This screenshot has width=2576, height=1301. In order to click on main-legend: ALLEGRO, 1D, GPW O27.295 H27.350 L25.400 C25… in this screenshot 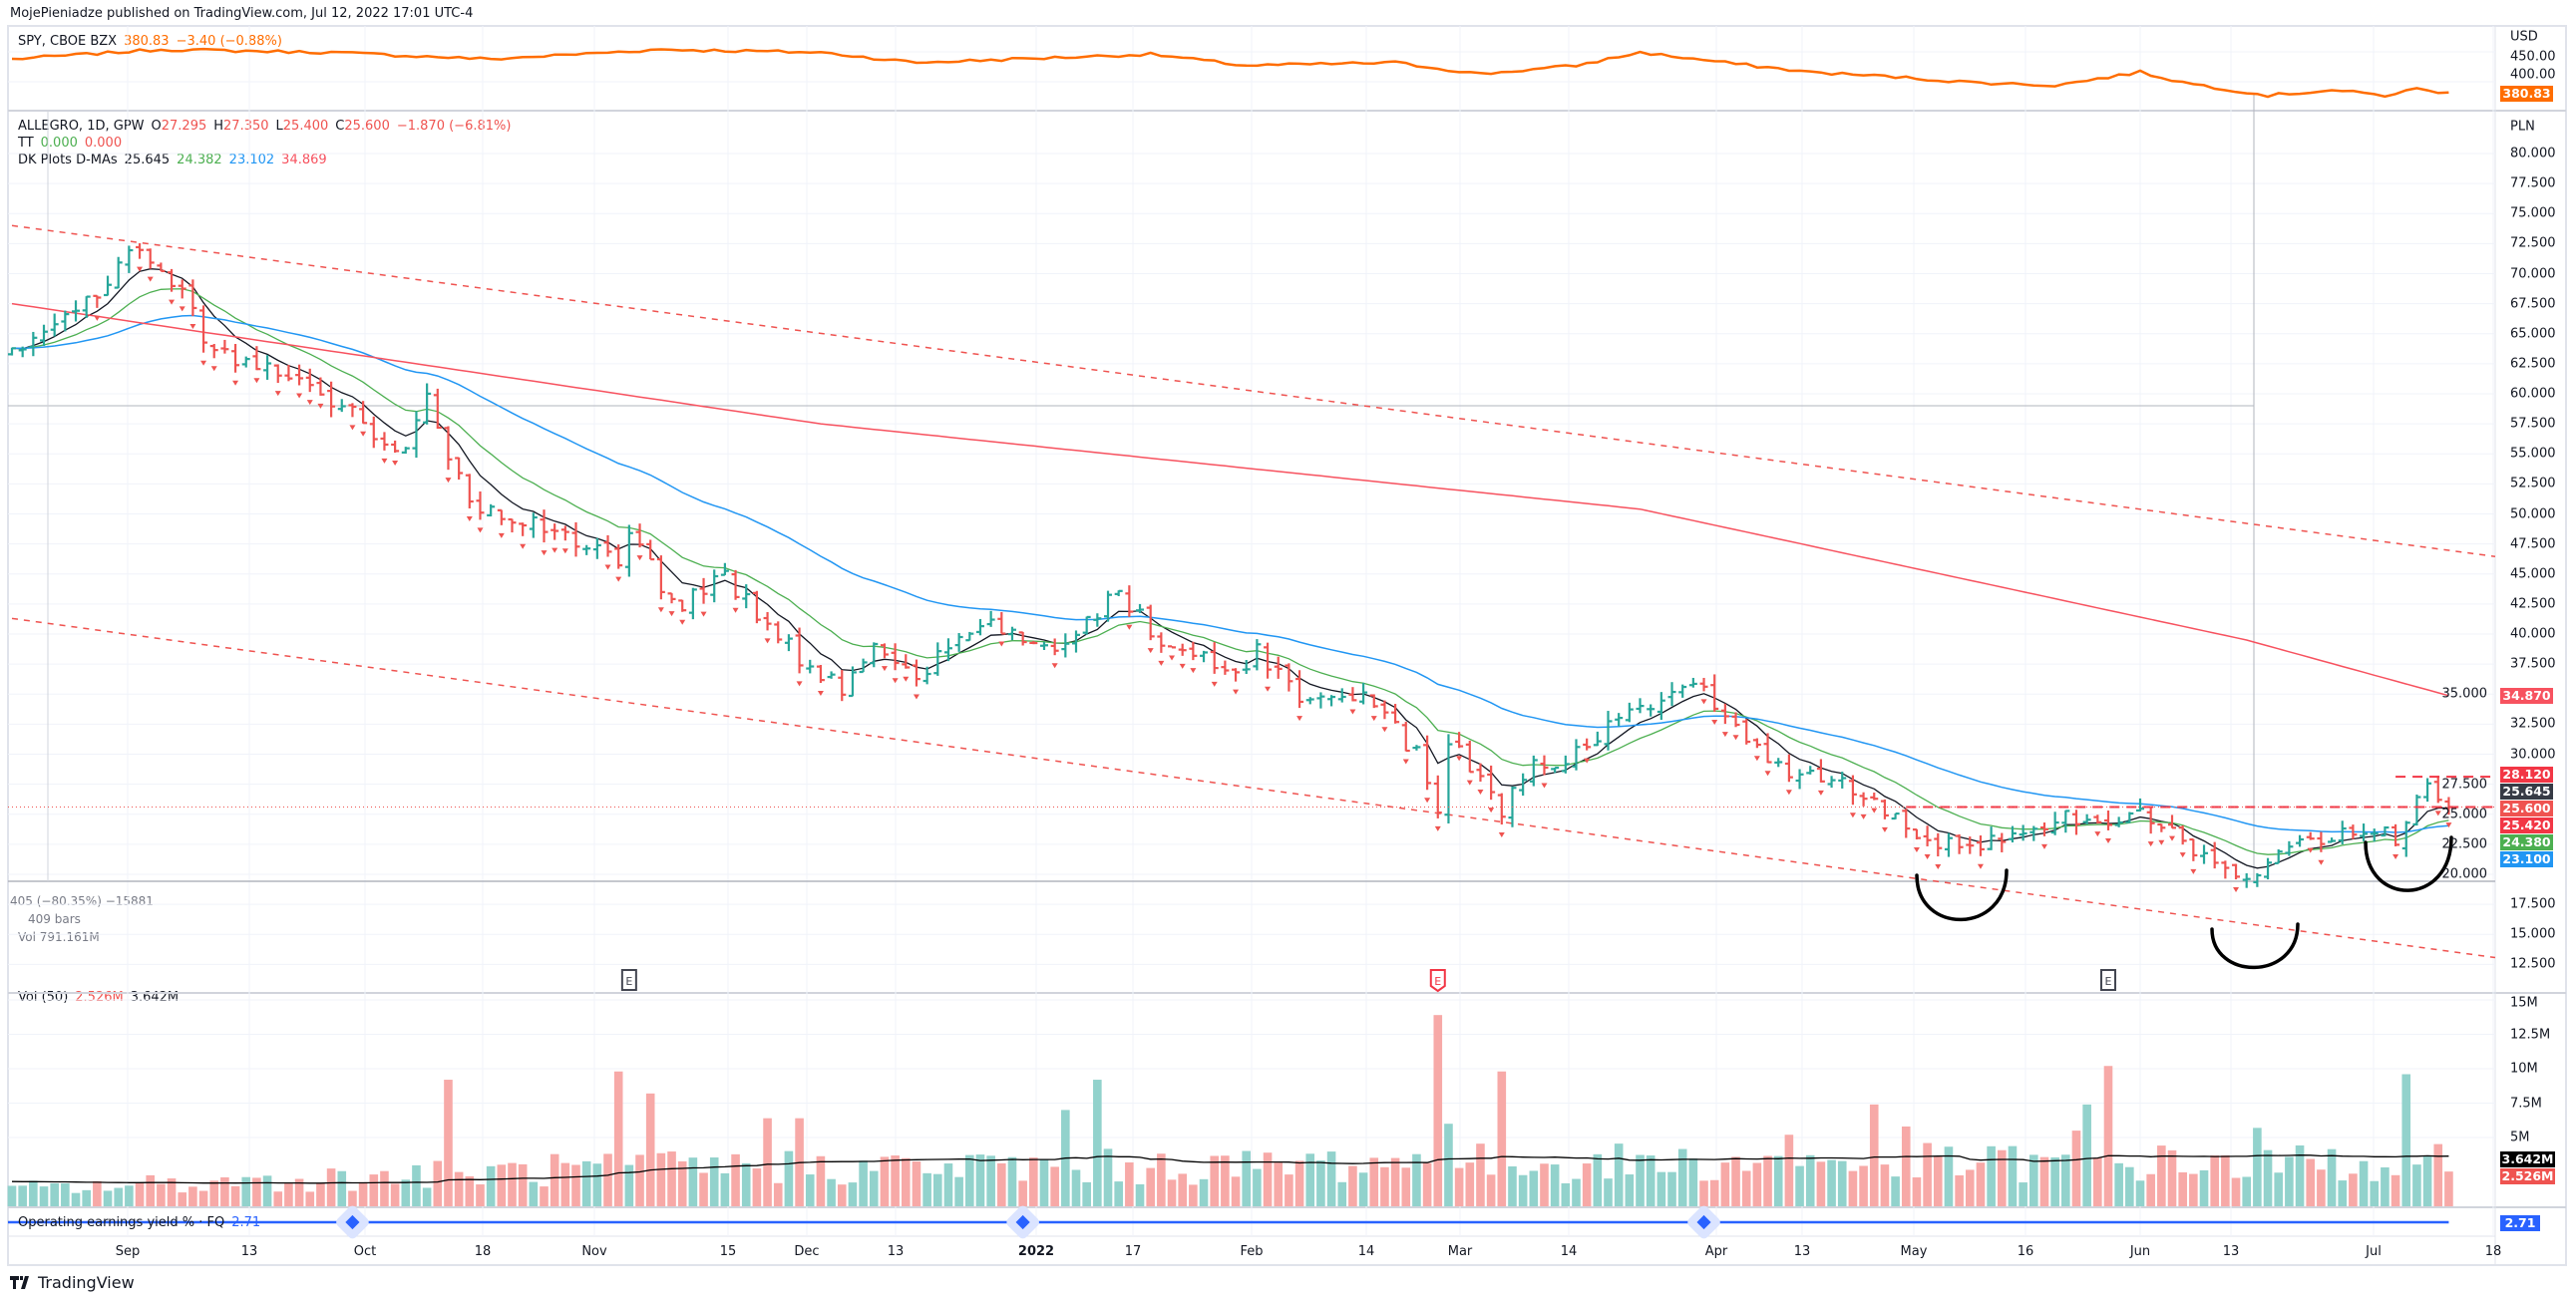, I will do `click(268, 126)`.